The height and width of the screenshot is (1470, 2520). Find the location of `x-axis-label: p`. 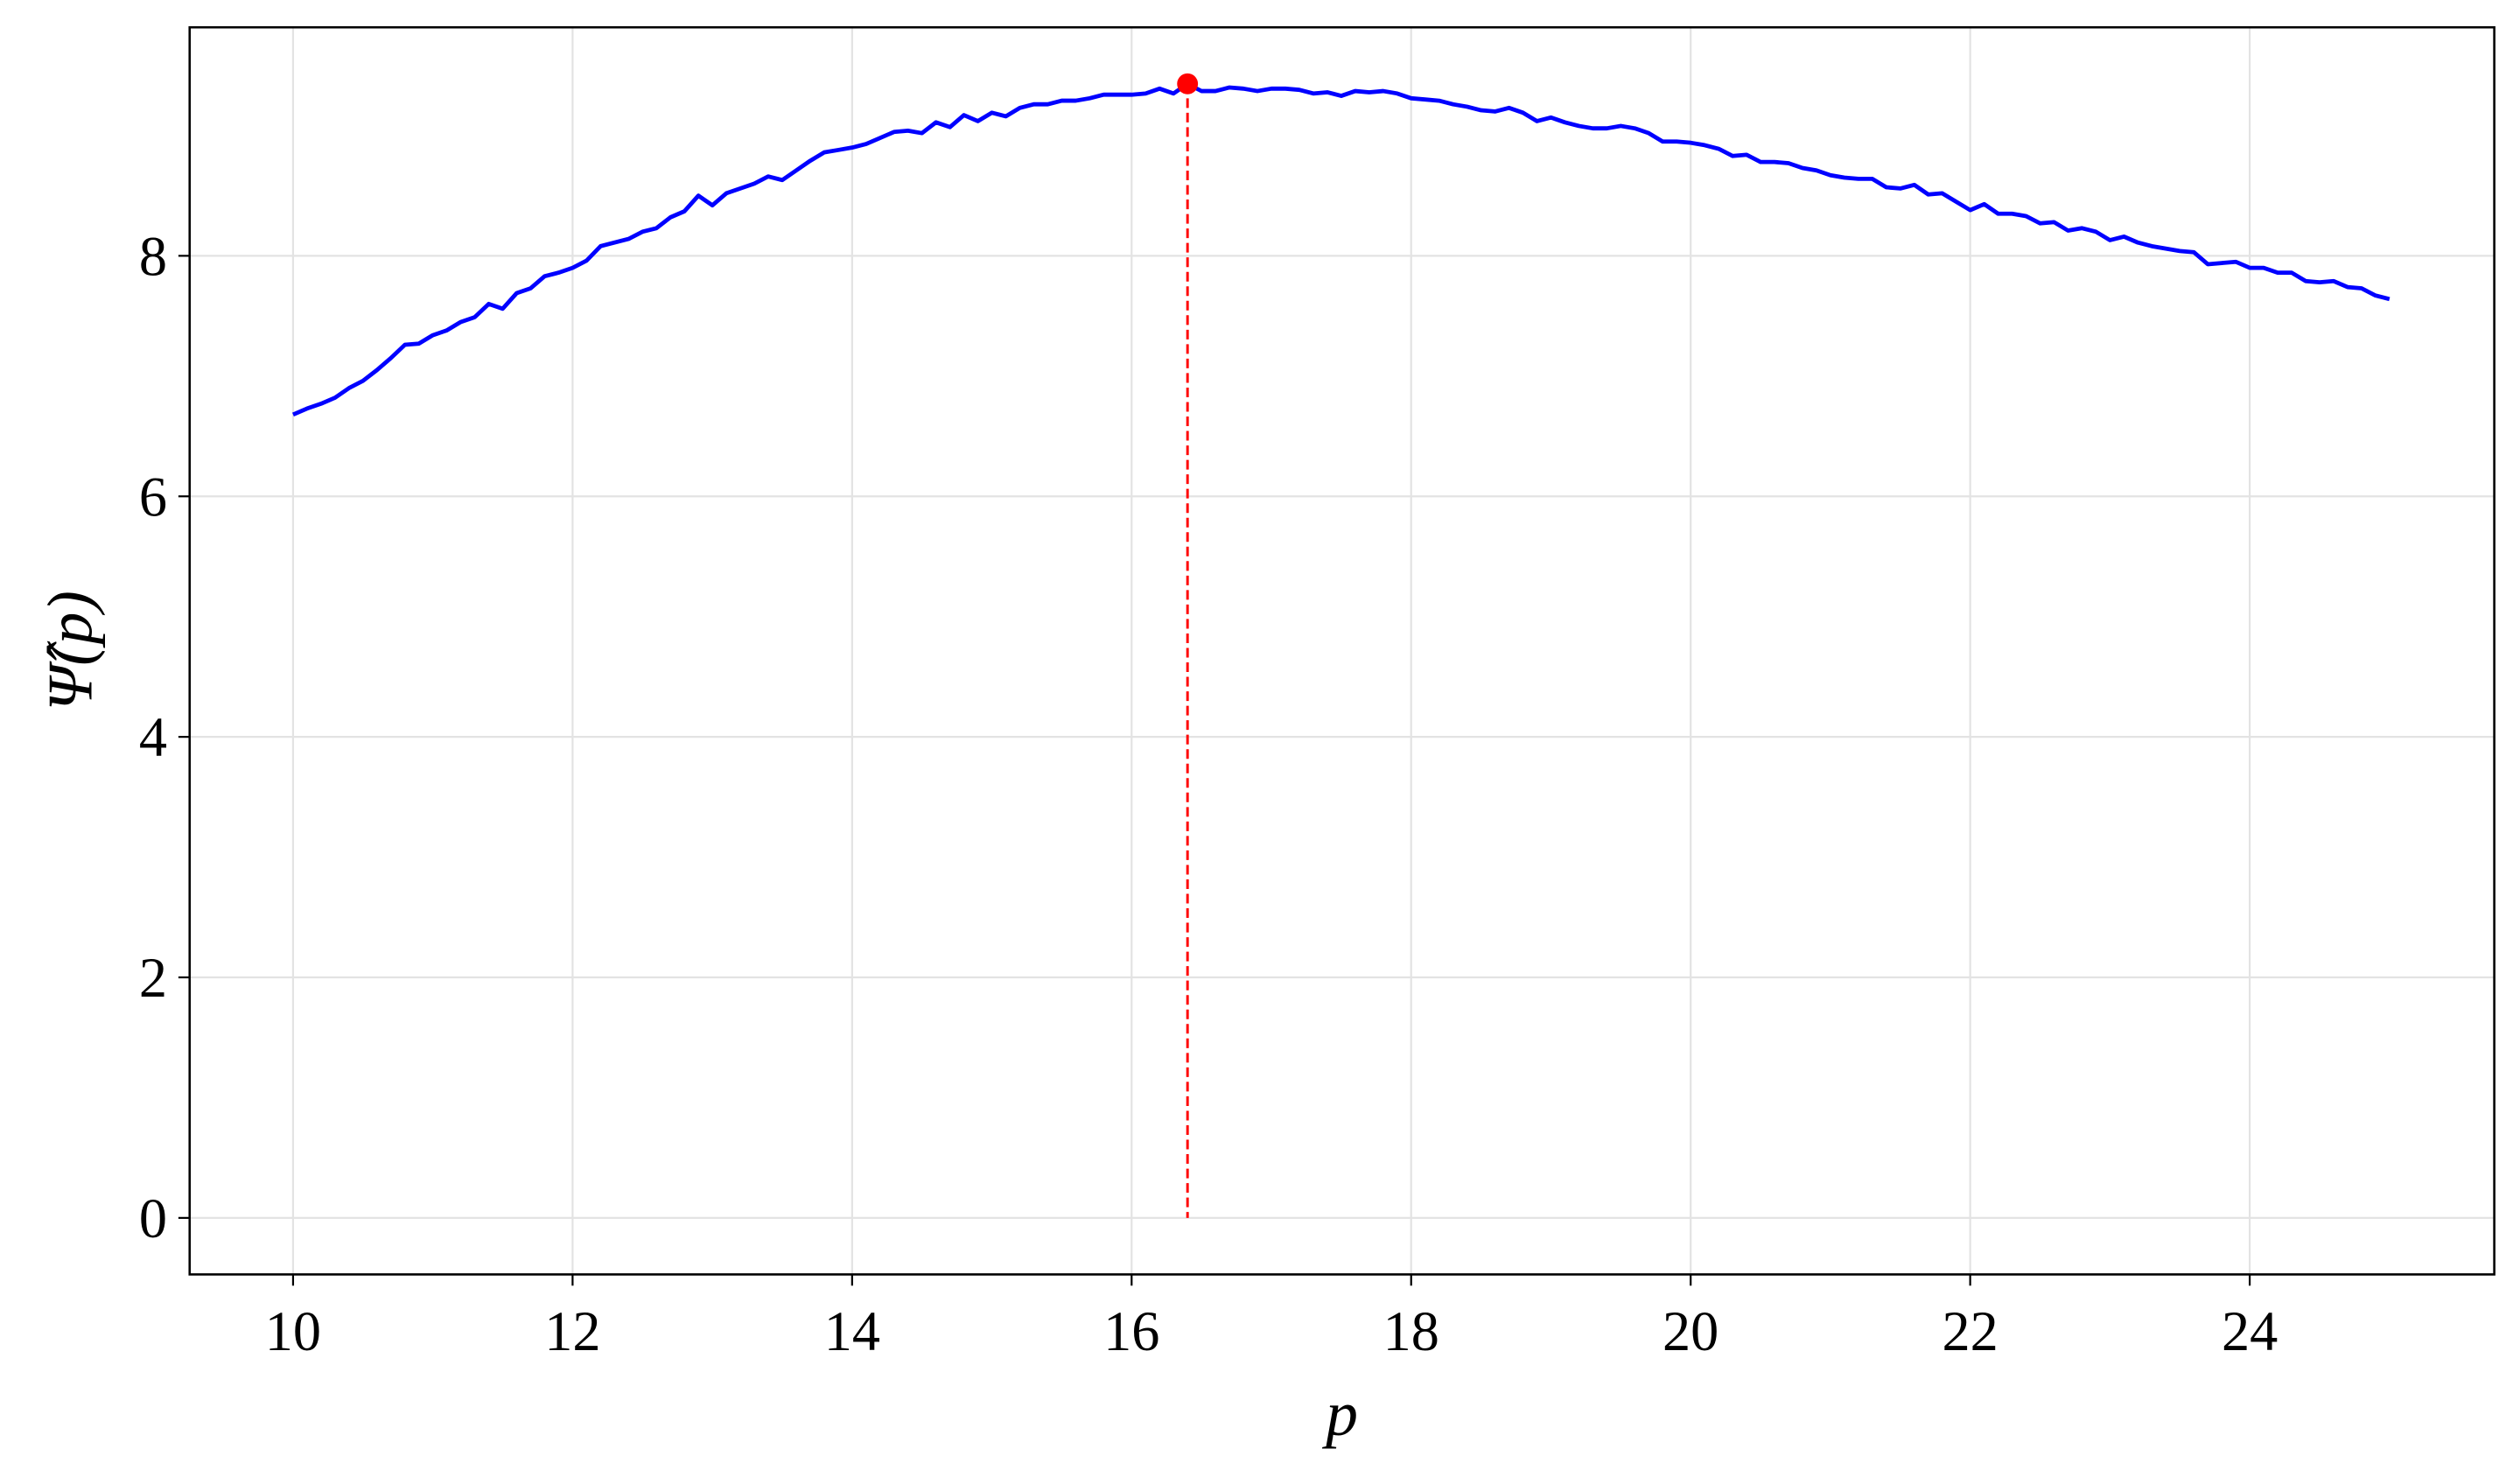

x-axis-label: p is located at coordinates (1339, 1413).